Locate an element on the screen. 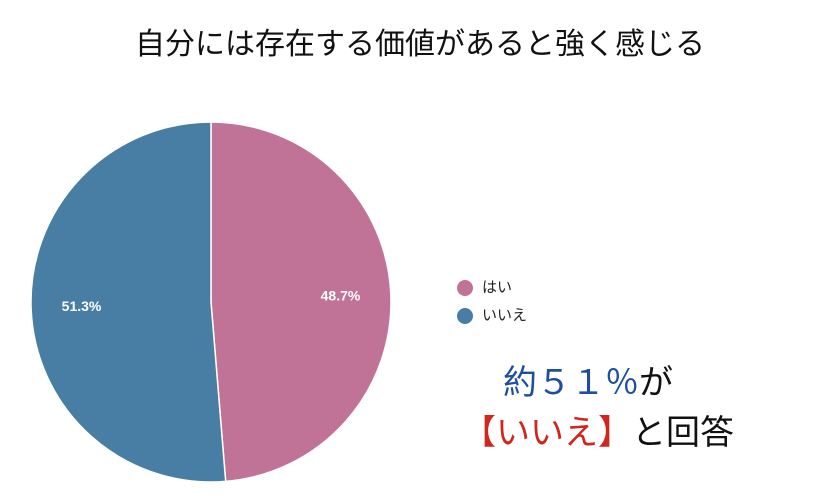 Image resolution: width=840 pixels, height=504 pixels. annotation: 約５１％が is located at coordinates (588, 383).